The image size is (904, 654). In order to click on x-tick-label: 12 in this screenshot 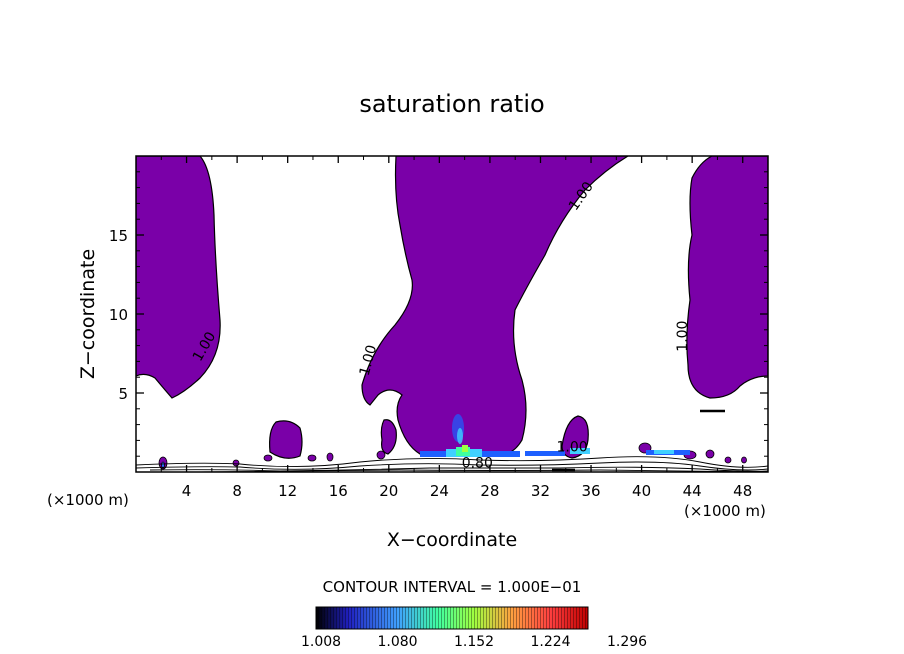, I will do `click(287, 491)`.